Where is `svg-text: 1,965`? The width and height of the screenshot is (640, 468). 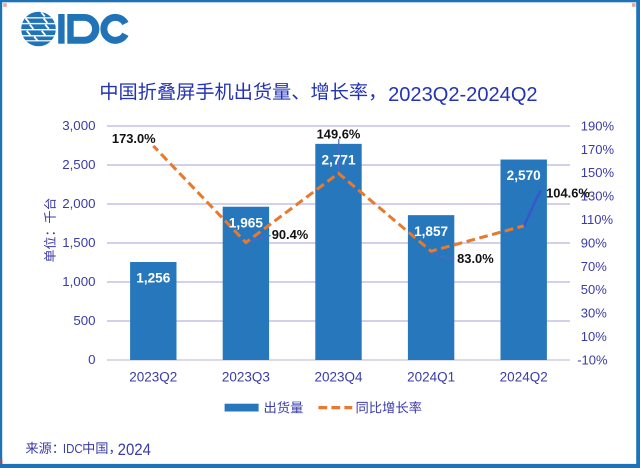 svg-text: 1,965 is located at coordinates (246, 222).